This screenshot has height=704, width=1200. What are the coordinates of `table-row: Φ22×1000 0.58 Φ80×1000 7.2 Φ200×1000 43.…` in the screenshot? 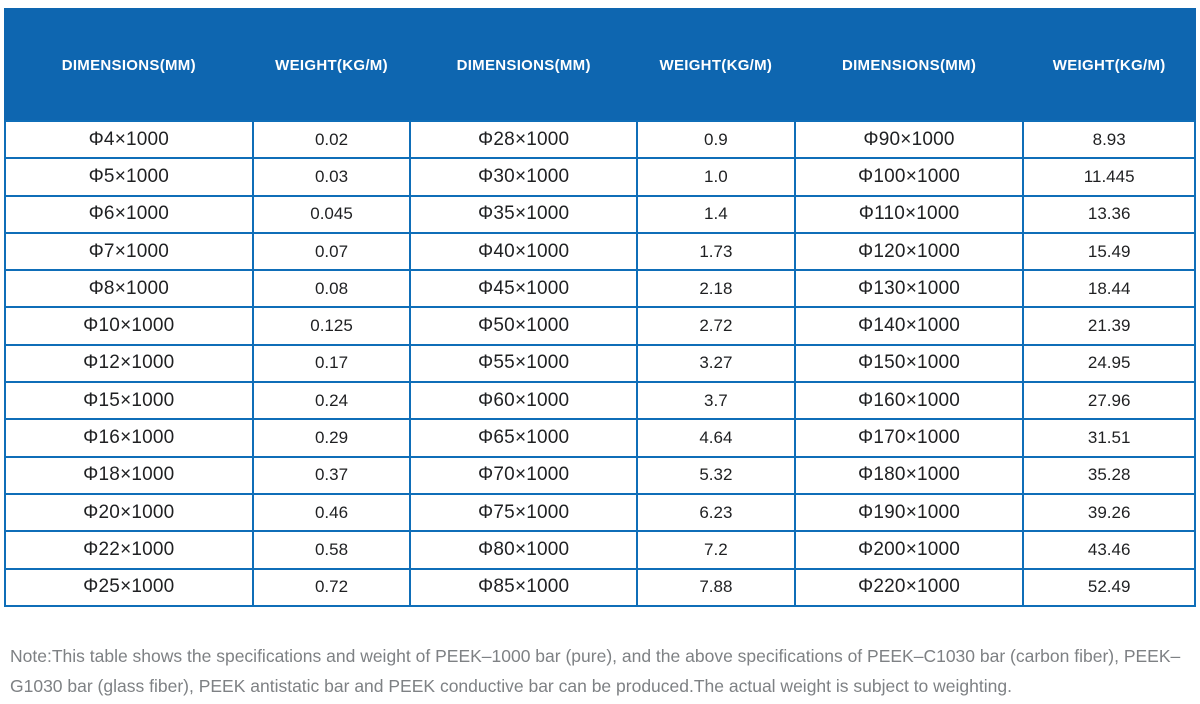 It's located at (600, 550).